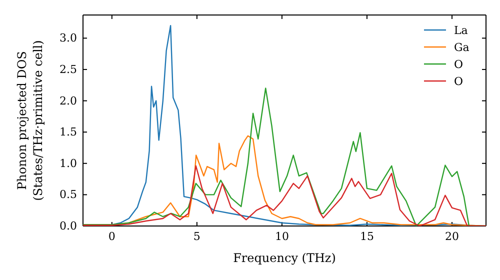 This screenshot has height=280, width=500. I want to click on y-tick-label: 1.5, so click(68, 132).